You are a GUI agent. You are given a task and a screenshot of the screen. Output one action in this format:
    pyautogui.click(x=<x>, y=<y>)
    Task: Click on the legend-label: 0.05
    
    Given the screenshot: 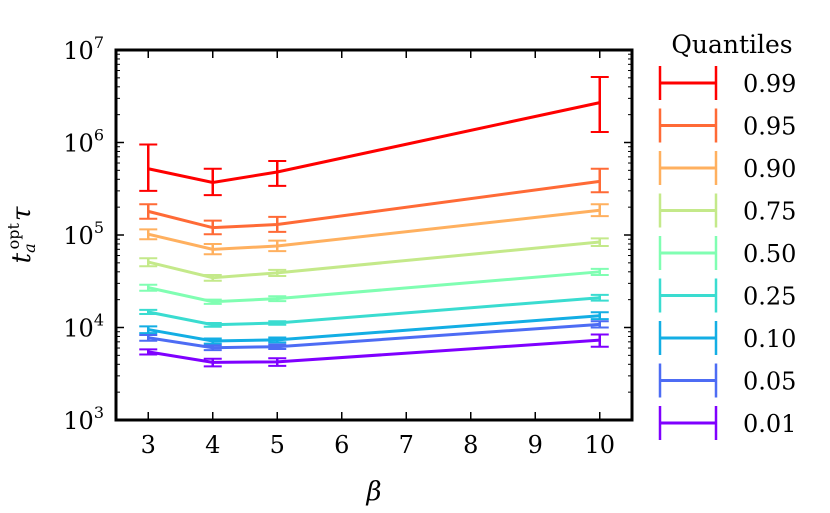 What is the action you would take?
    pyautogui.click(x=769, y=382)
    